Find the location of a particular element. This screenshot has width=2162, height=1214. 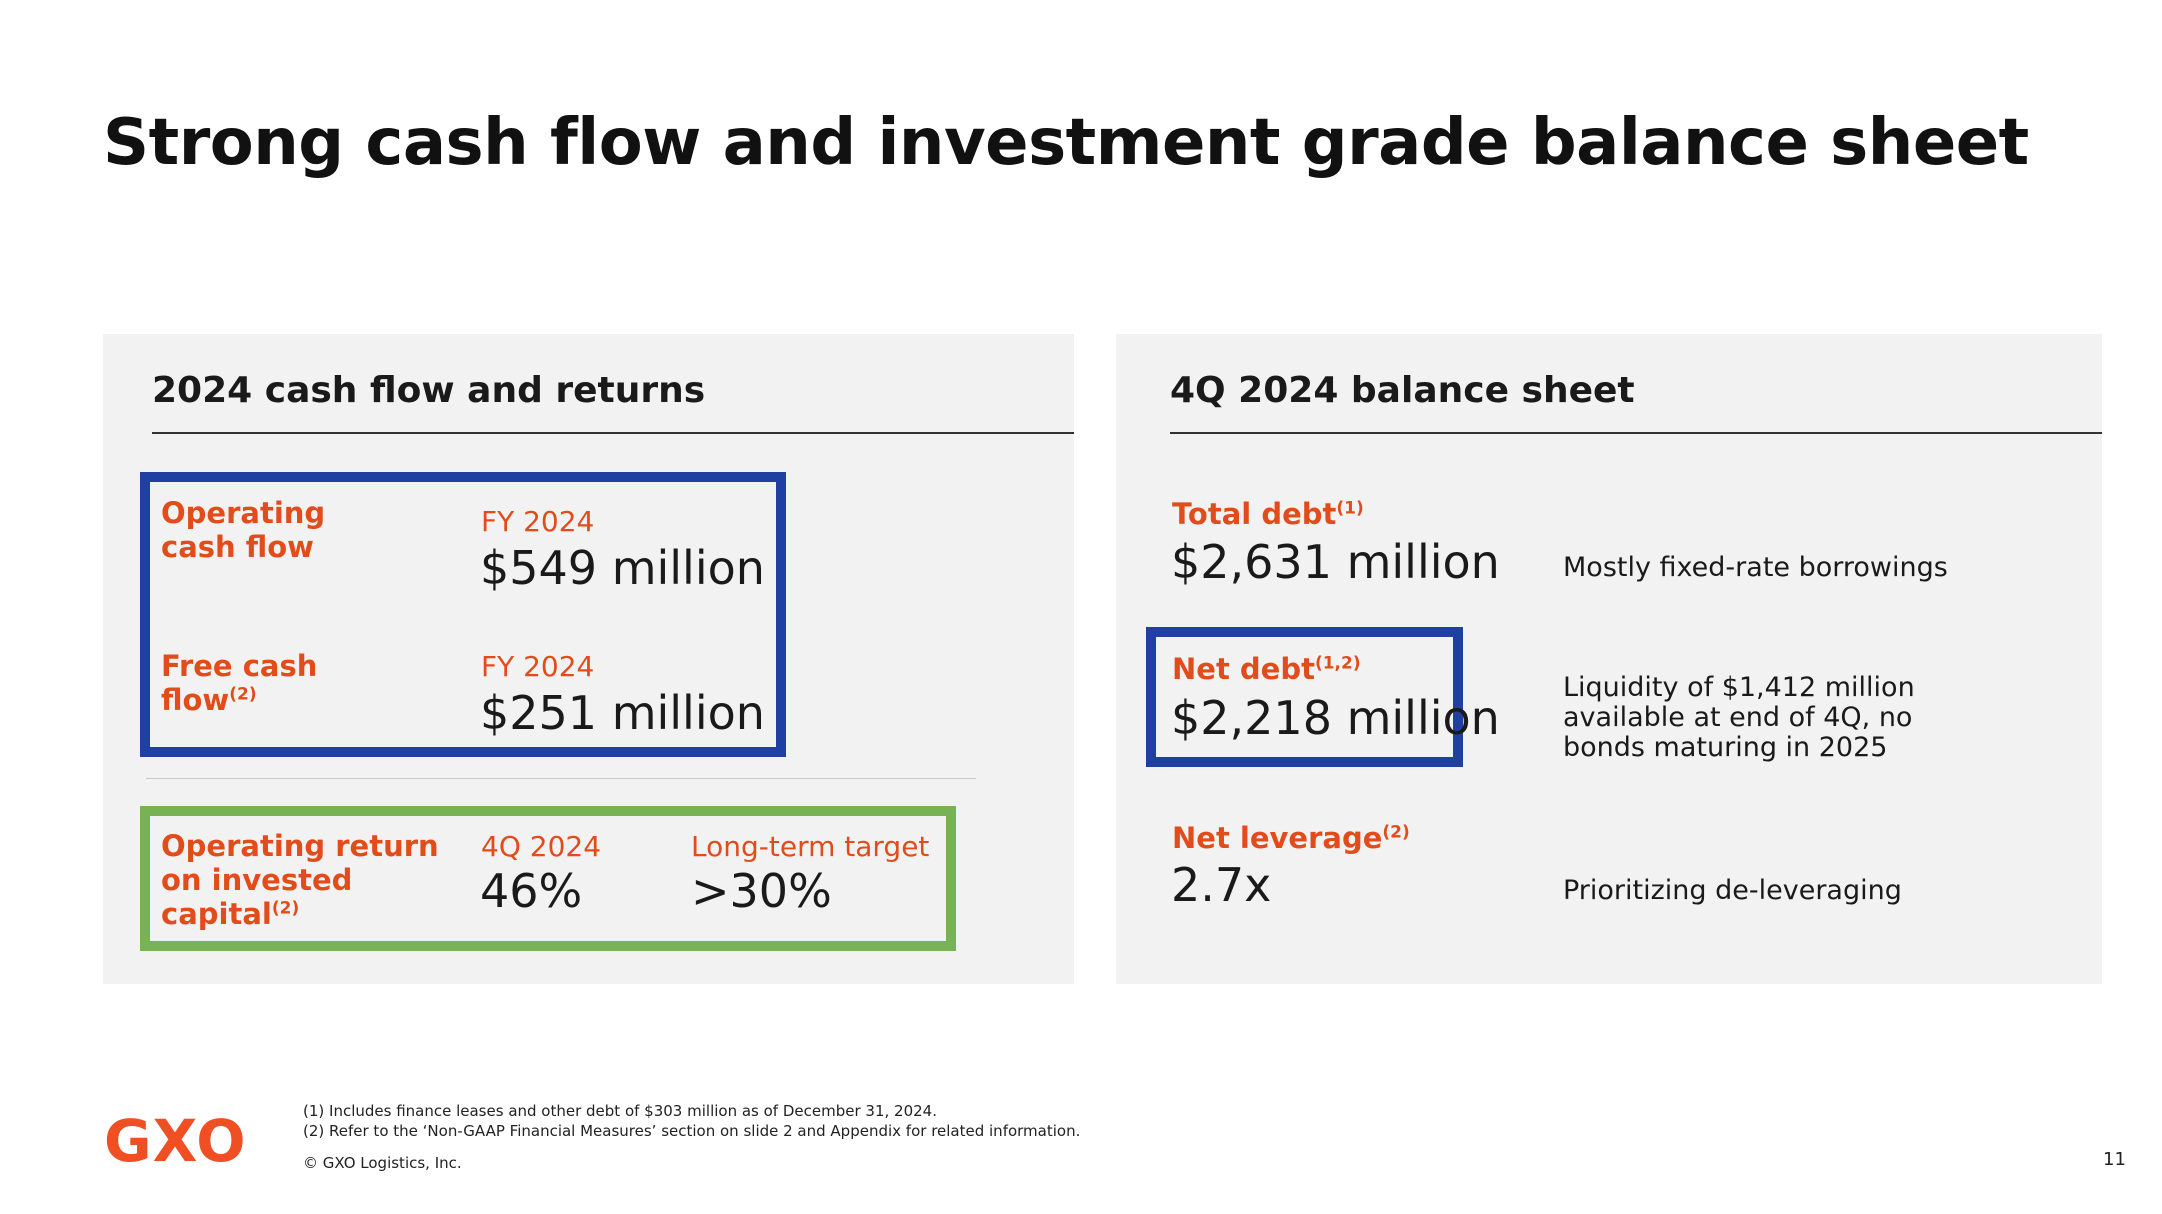

fcf-label: Free cash flow(2) is located at coordinates (239, 683).